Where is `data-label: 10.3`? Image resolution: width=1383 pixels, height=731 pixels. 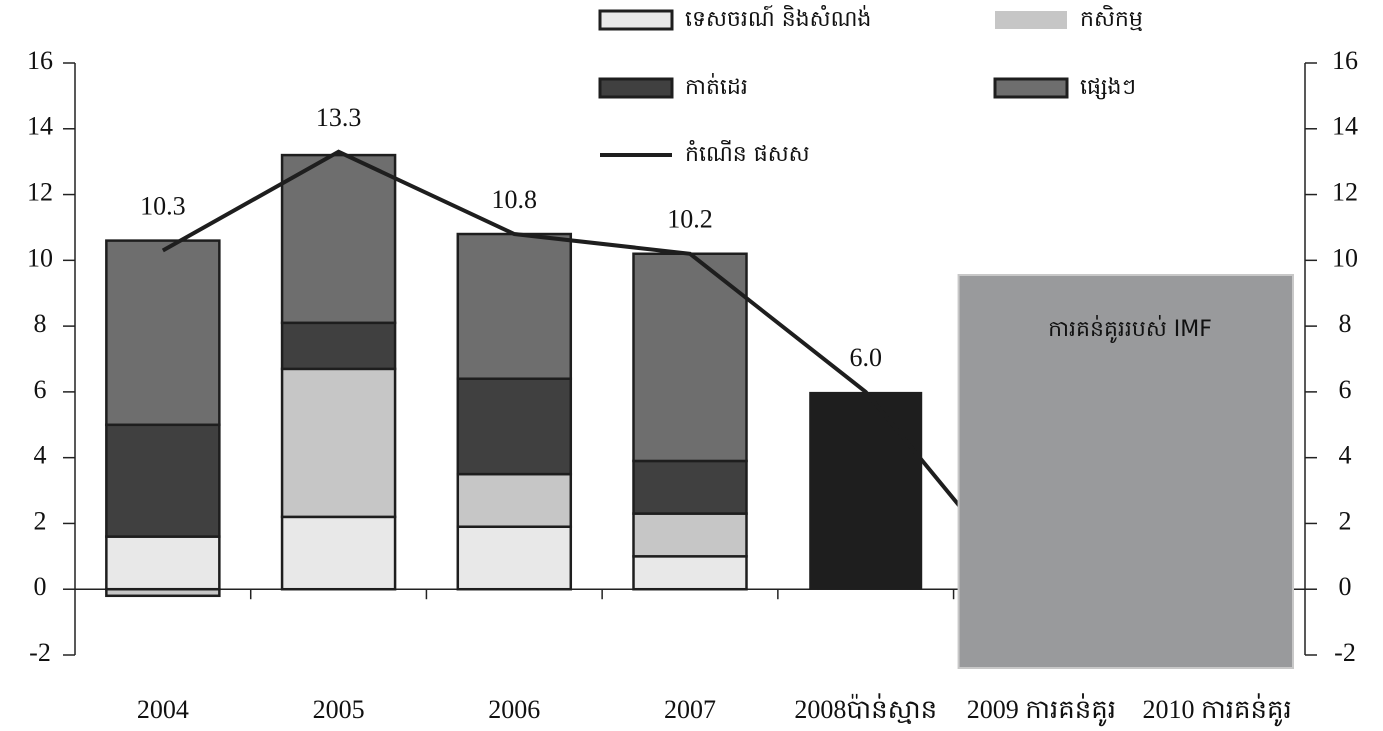 data-label: 10.3 is located at coordinates (163, 206).